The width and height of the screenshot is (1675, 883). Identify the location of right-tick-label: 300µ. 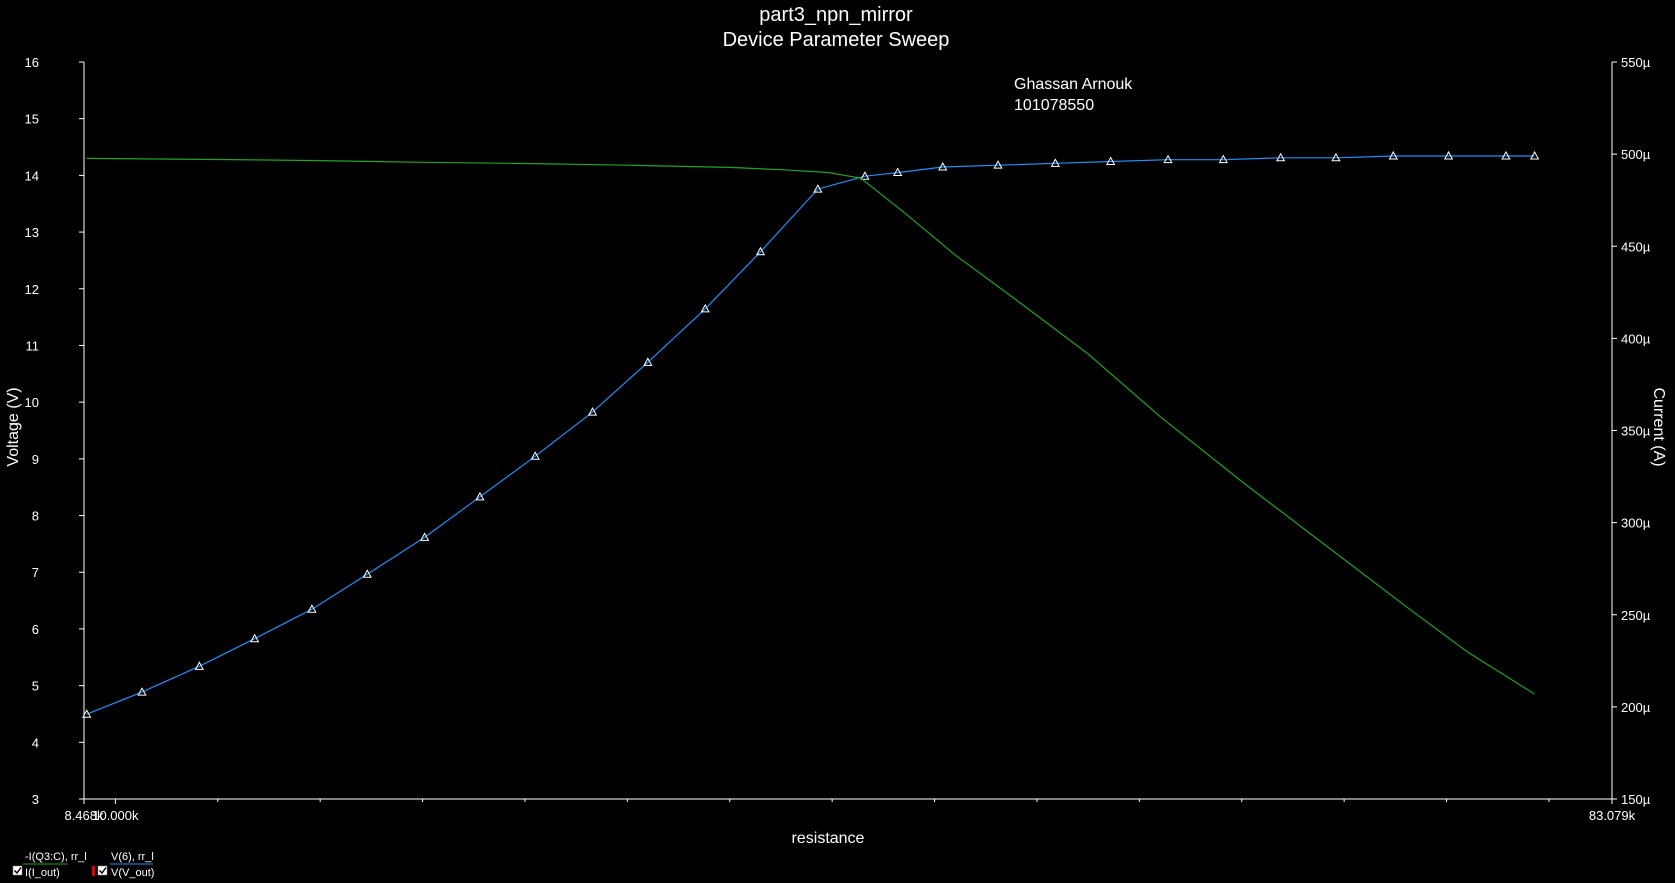
(1636, 523).